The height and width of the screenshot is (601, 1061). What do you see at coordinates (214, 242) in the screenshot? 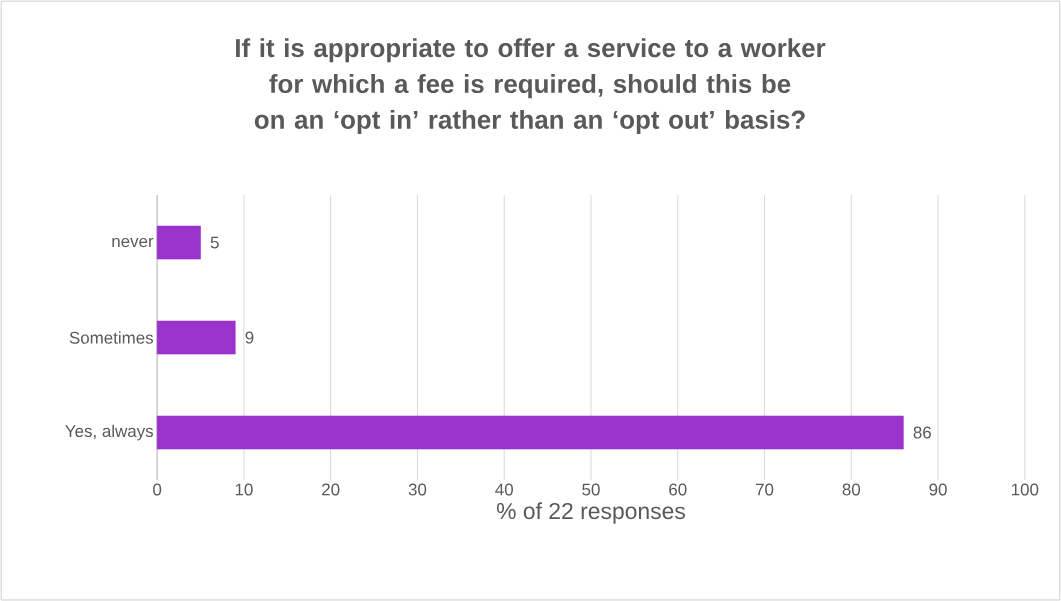
I see `data-label: 5` at bounding box center [214, 242].